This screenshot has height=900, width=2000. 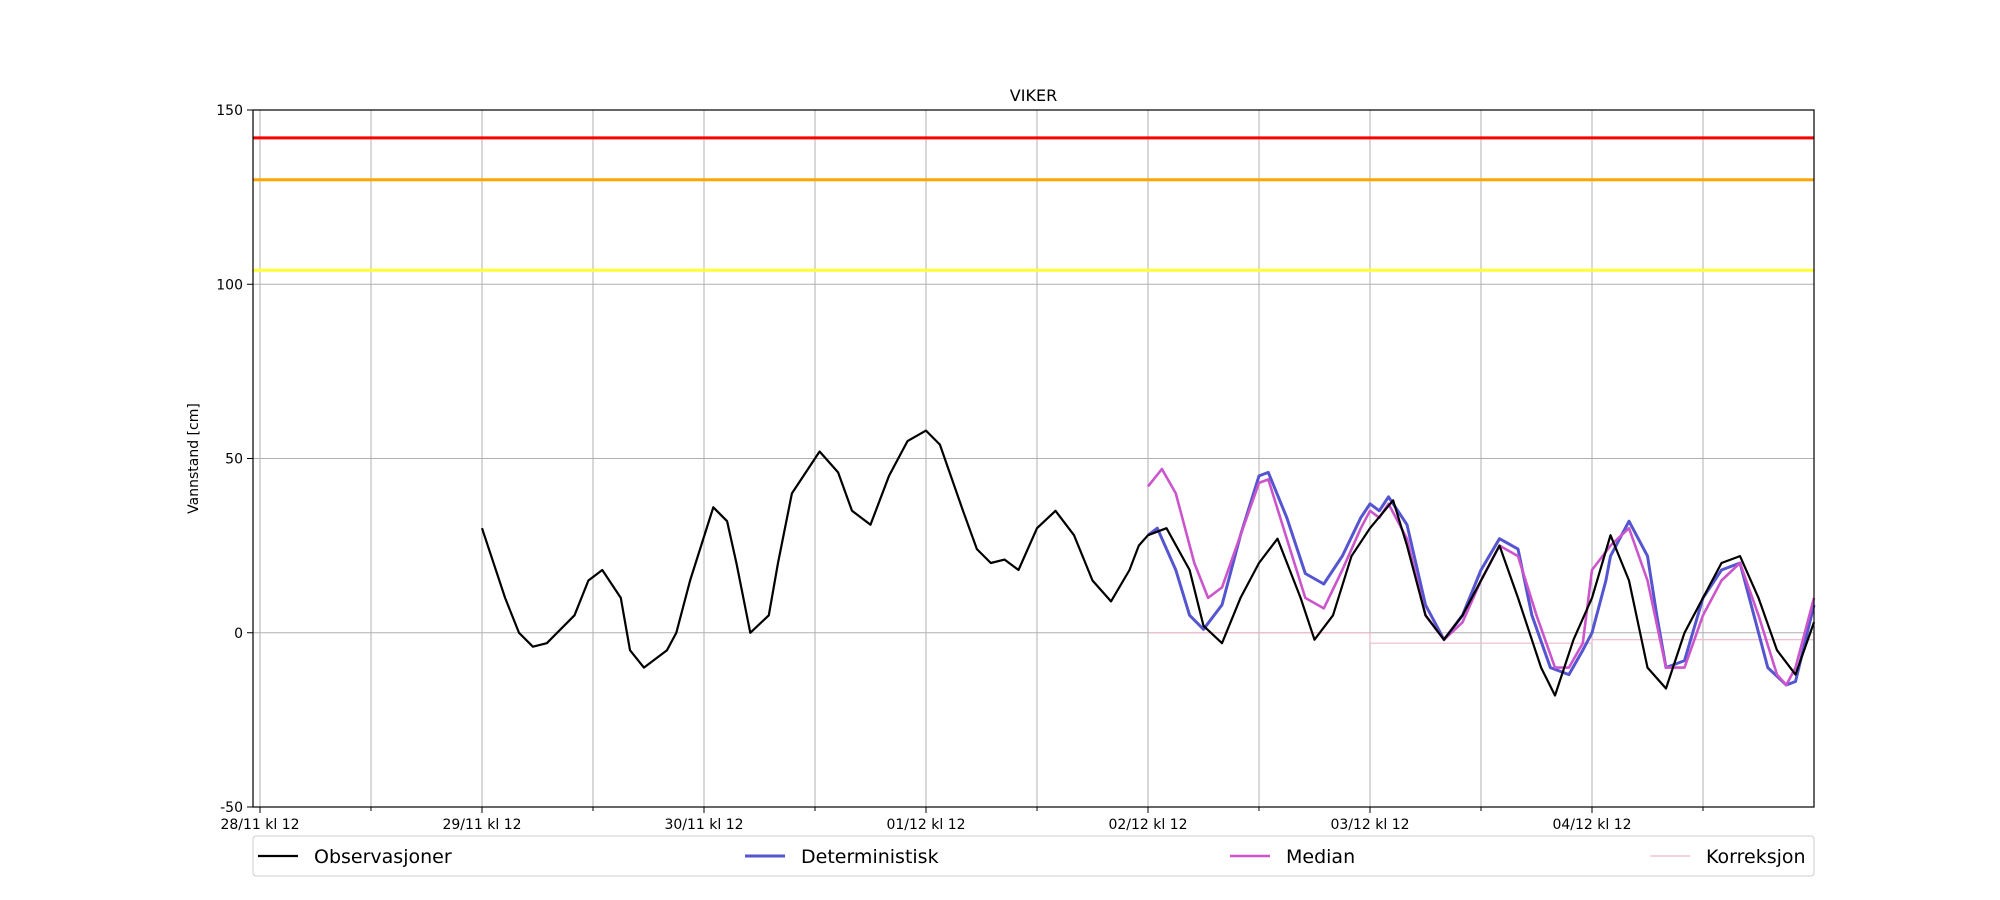 I want to click on y-tick-label: 150, so click(x=229, y=111).